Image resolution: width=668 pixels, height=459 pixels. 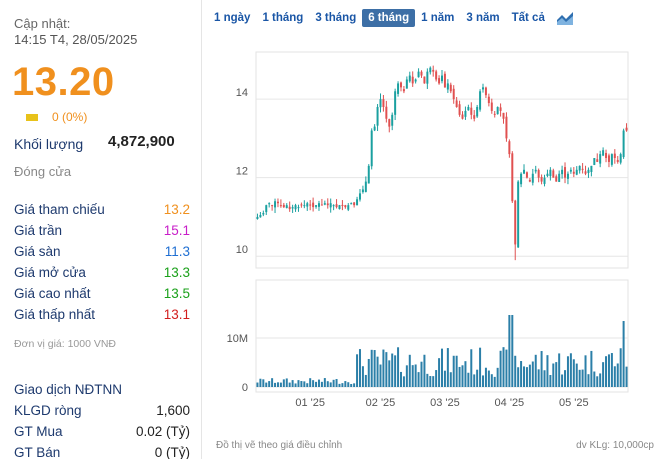 I want to click on price-change-text: 0 (0%), so click(x=70, y=117).